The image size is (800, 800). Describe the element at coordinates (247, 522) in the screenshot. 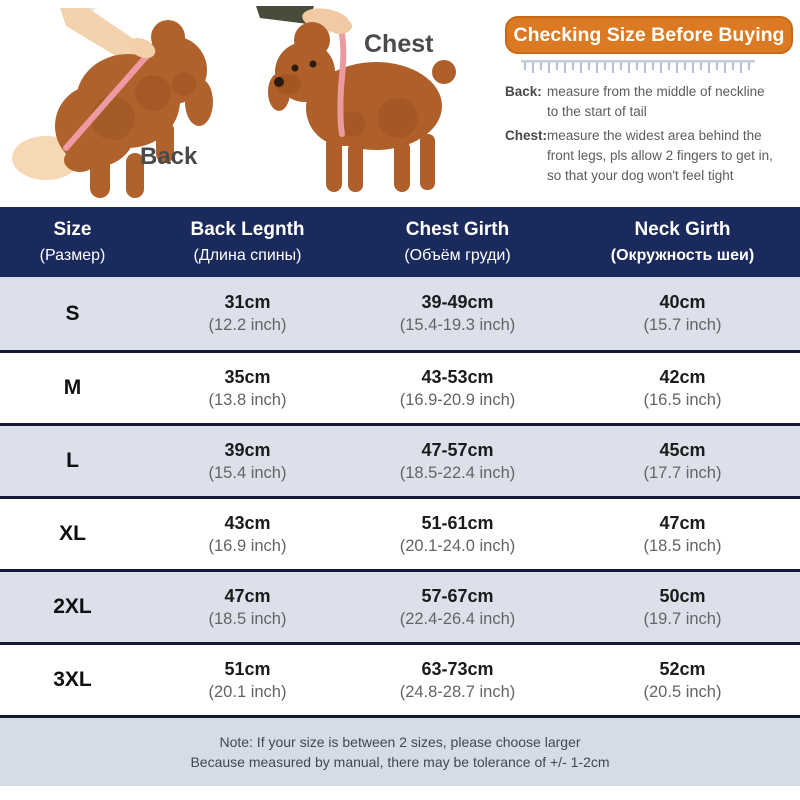

I see `back-cm-value: 43cm` at that location.